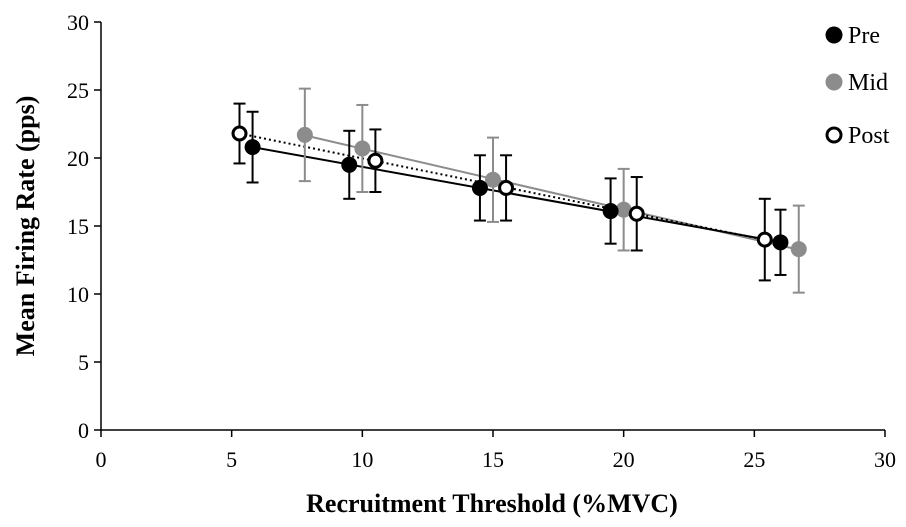 The width and height of the screenshot is (906, 527). I want to click on y-tick-label: 10, so click(78, 294).